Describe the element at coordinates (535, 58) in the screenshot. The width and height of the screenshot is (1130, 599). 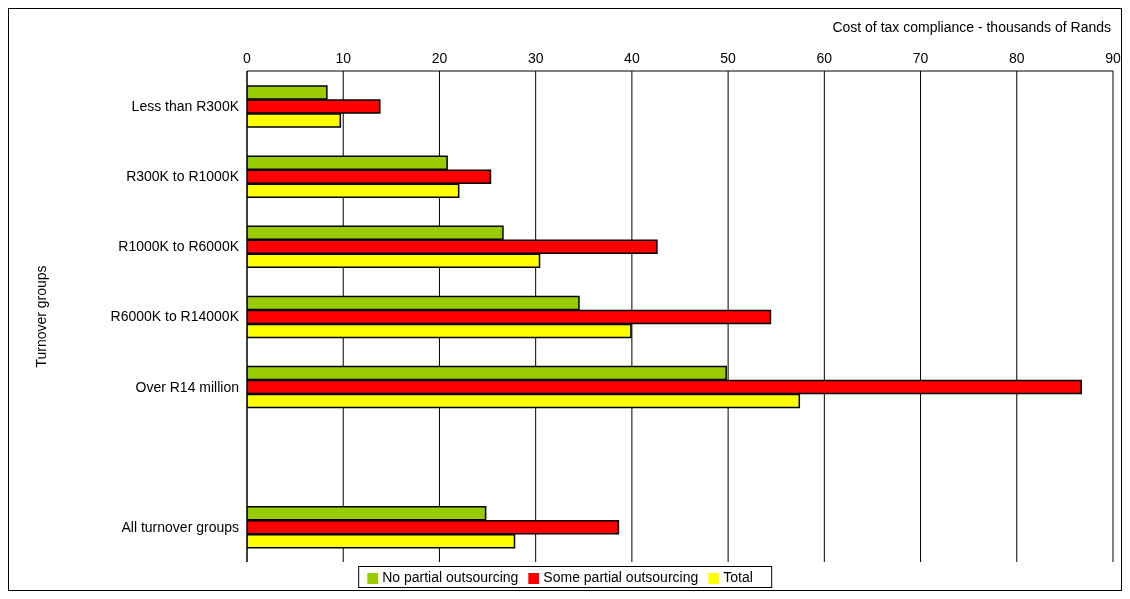
I see `x-tick-label: 30` at that location.